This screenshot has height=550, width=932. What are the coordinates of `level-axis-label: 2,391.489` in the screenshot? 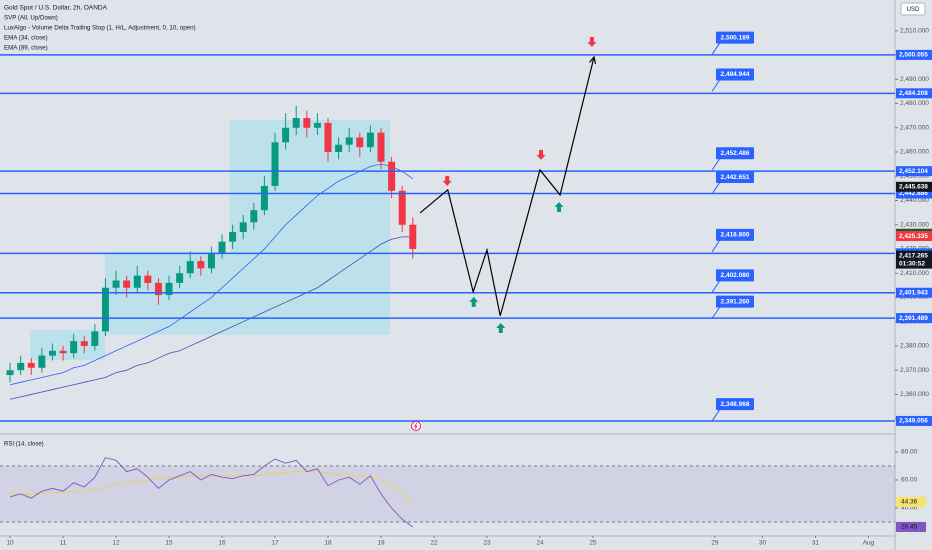 It's located at (913, 318).